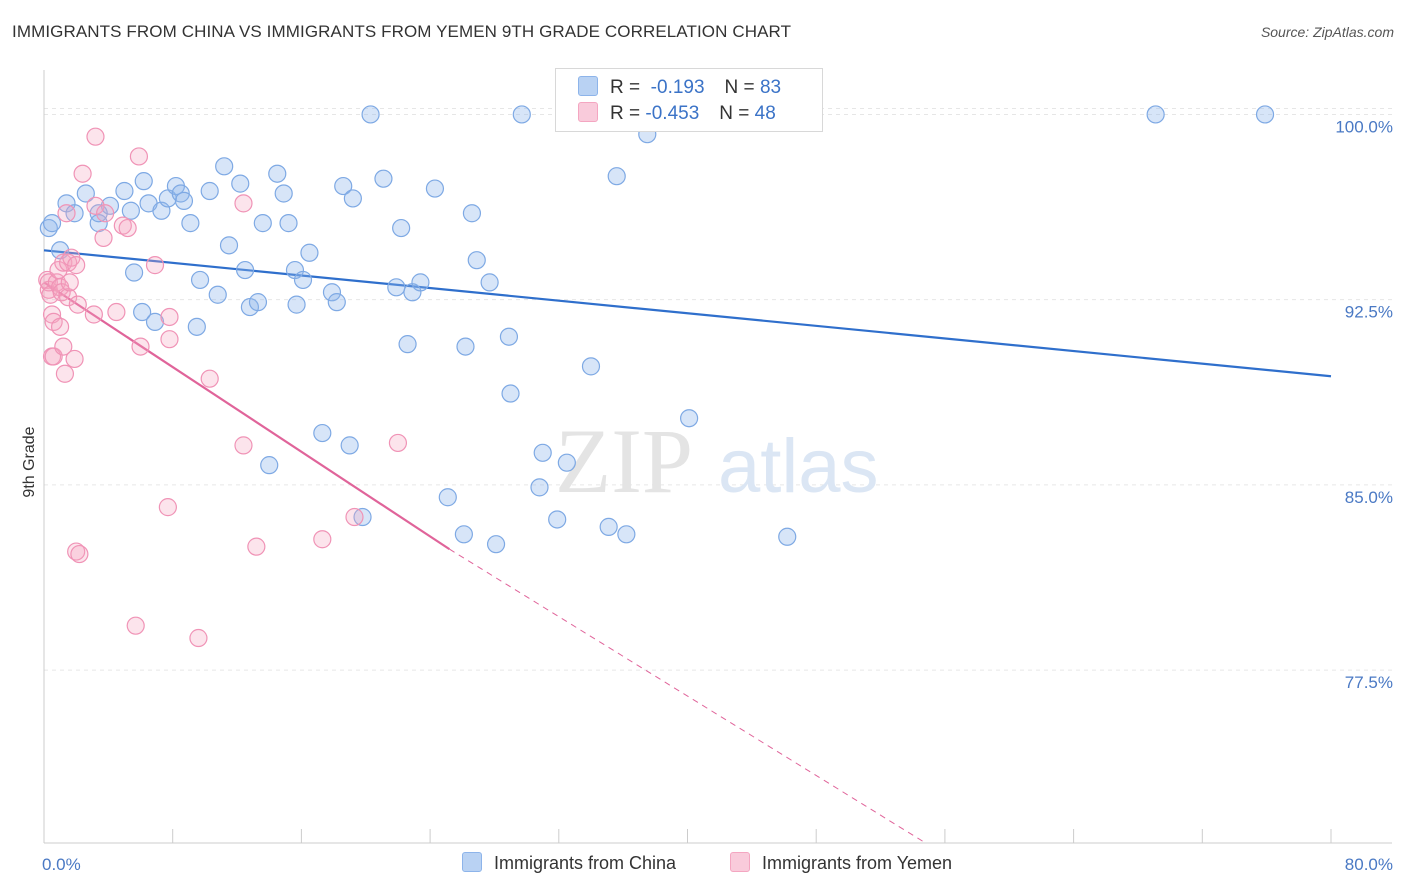 The image size is (1406, 892). What do you see at coordinates (247, 416) in the screenshot?
I see `yemen-trend-line` at bounding box center [247, 416].